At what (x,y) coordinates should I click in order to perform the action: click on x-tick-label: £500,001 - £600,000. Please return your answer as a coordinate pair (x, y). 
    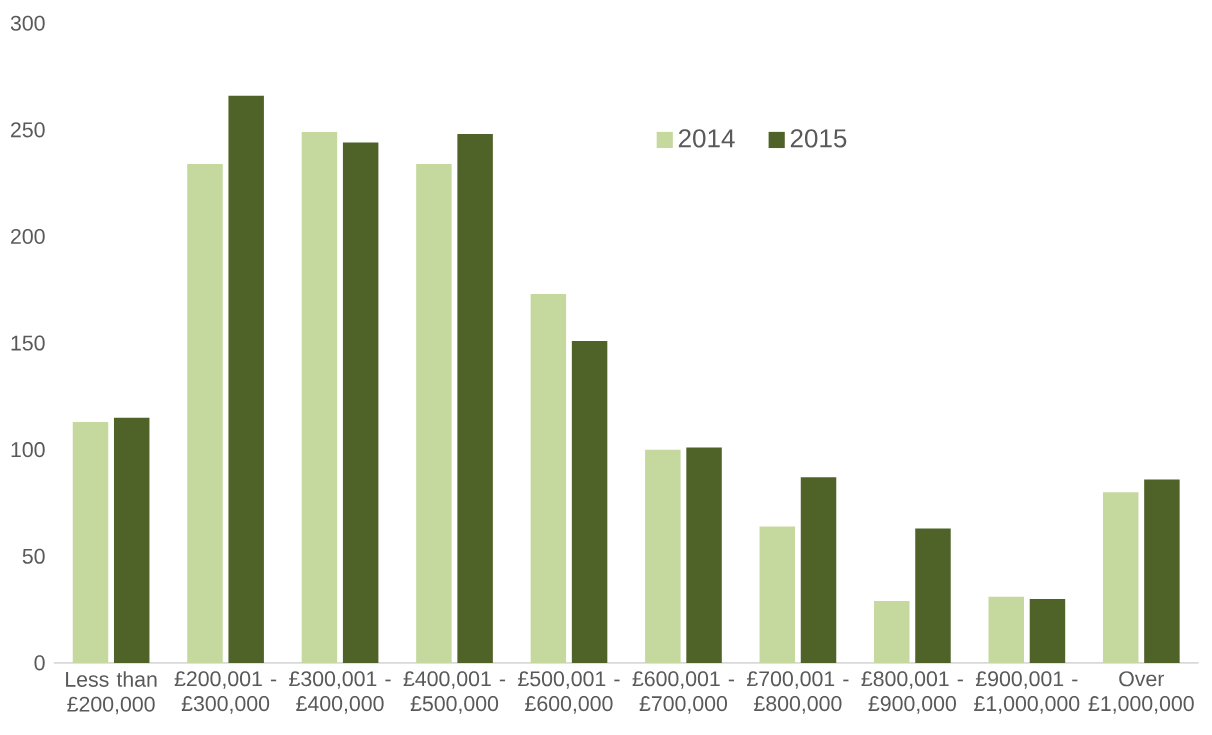
    Looking at the image, I should click on (569, 692).